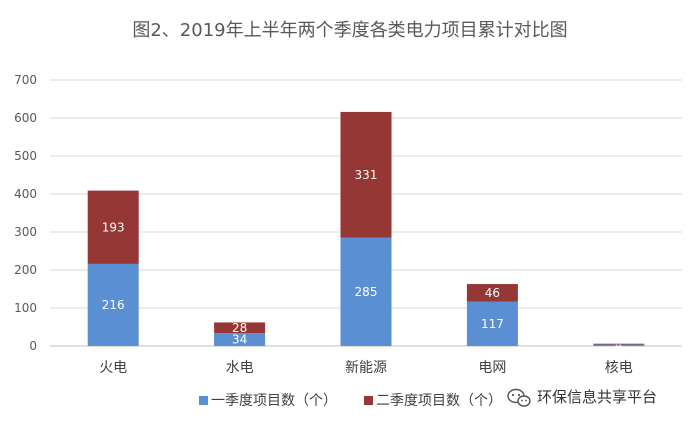 This screenshot has height=425, width=700. I want to click on legend-label: 二季度项目数（个）, so click(439, 401).